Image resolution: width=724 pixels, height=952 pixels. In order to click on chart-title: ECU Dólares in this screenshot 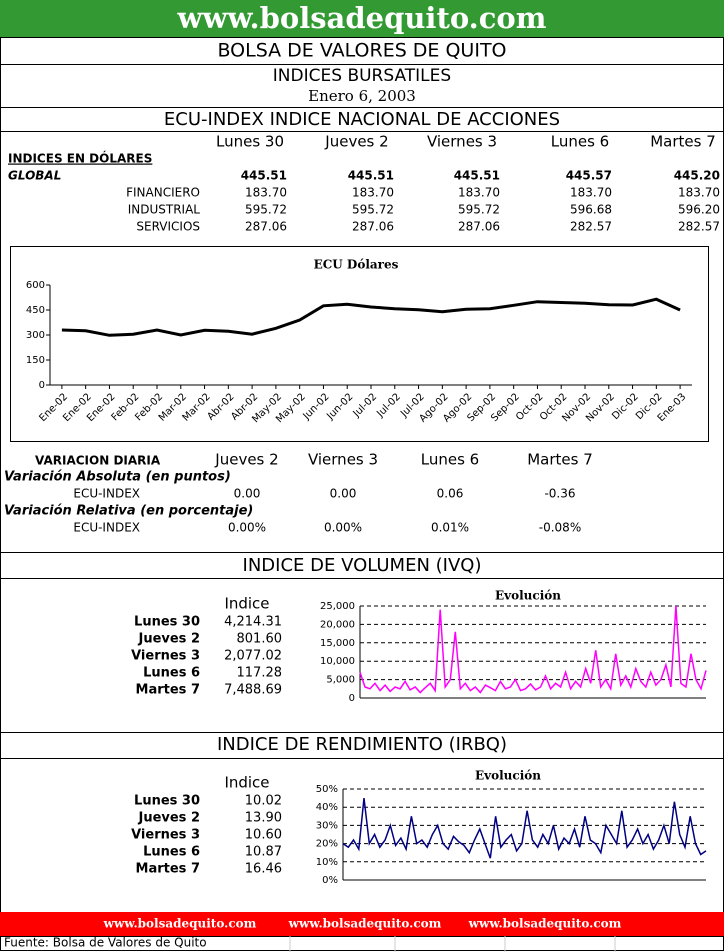, I will do `click(356, 265)`.